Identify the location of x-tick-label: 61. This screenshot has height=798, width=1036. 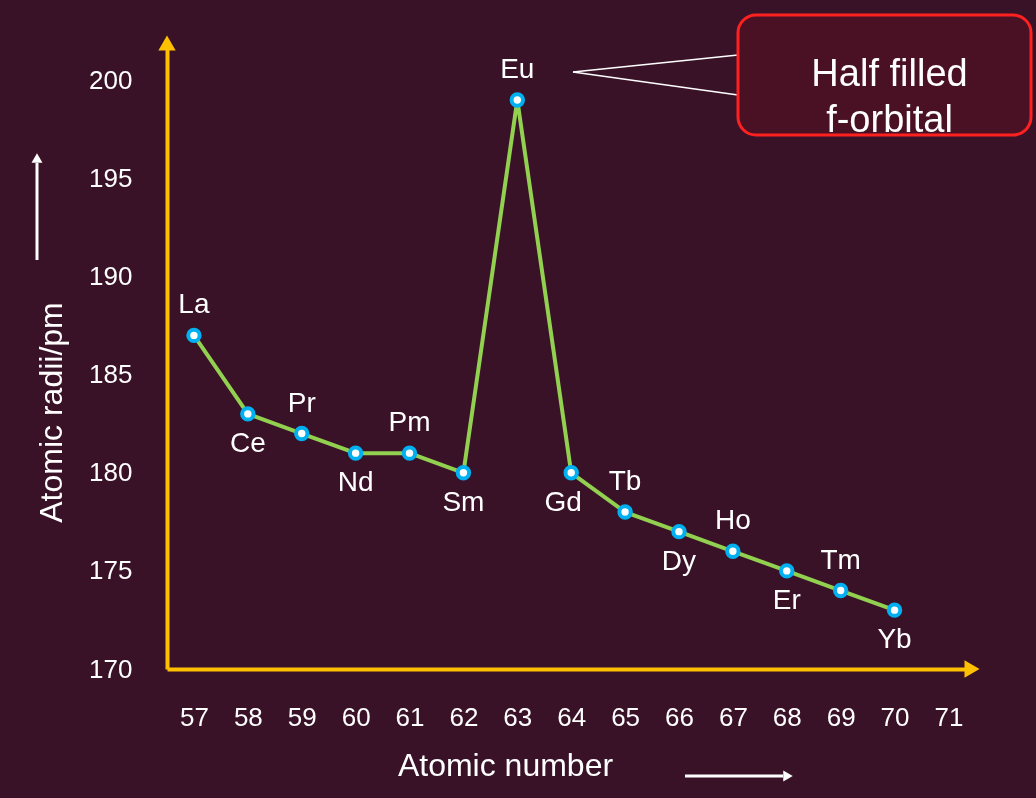
(410, 716).